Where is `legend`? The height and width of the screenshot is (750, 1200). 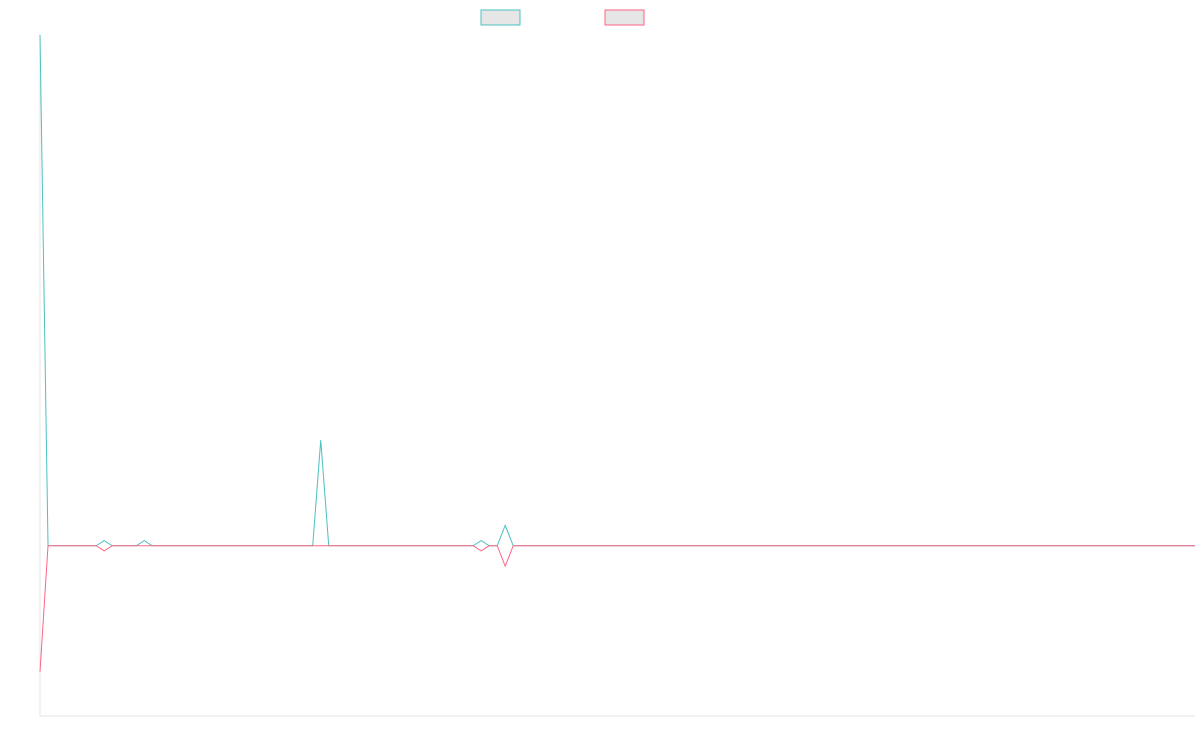
legend is located at coordinates (562, 17).